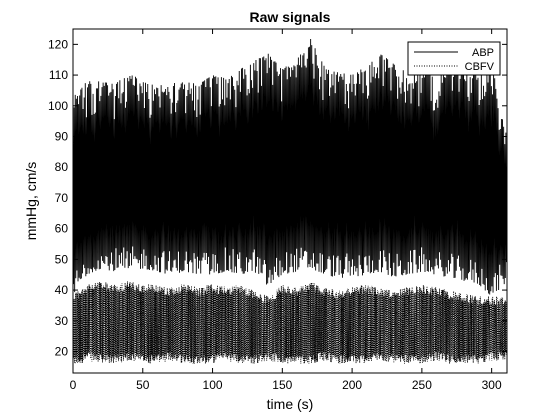 This screenshot has height=420, width=560. I want to click on y-axis-label: mmHg, cm/s, so click(31, 201).